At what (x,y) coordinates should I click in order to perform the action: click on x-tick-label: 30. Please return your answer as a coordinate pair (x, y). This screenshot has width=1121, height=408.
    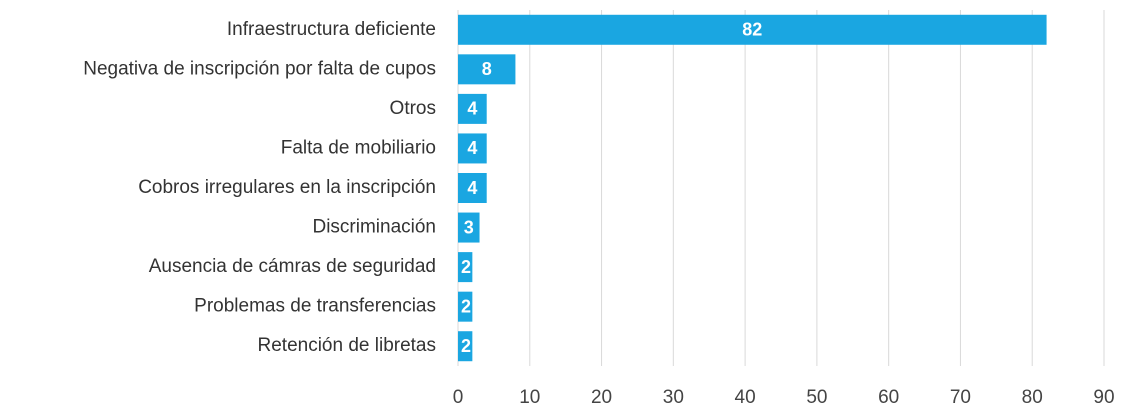
    Looking at the image, I should click on (673, 397).